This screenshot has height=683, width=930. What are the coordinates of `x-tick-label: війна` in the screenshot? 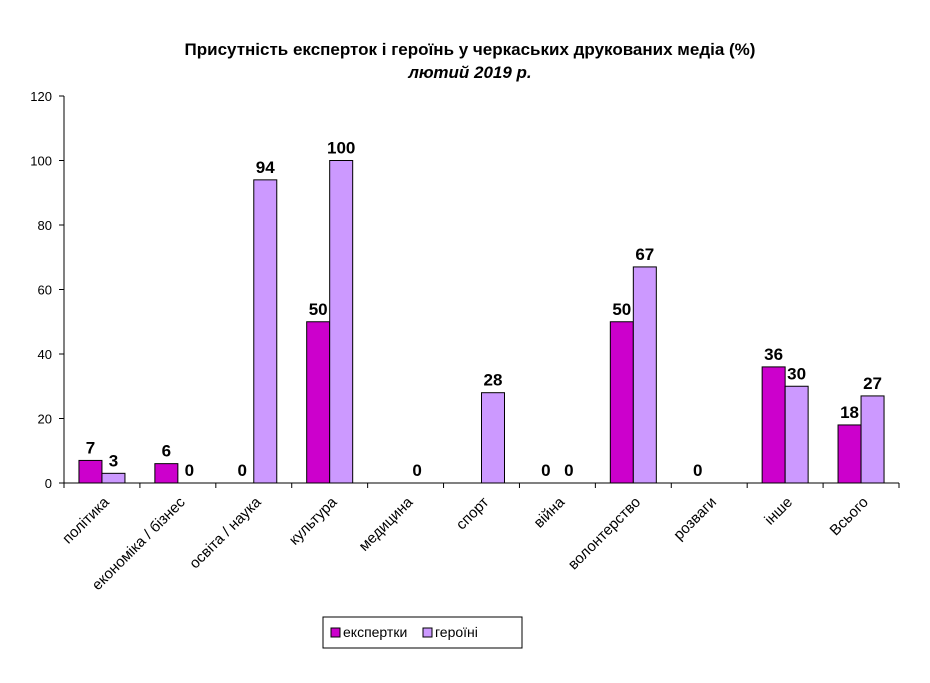 It's located at (550, 512).